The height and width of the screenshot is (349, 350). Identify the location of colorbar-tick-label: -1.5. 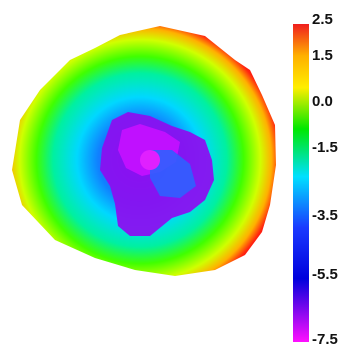
(325, 147).